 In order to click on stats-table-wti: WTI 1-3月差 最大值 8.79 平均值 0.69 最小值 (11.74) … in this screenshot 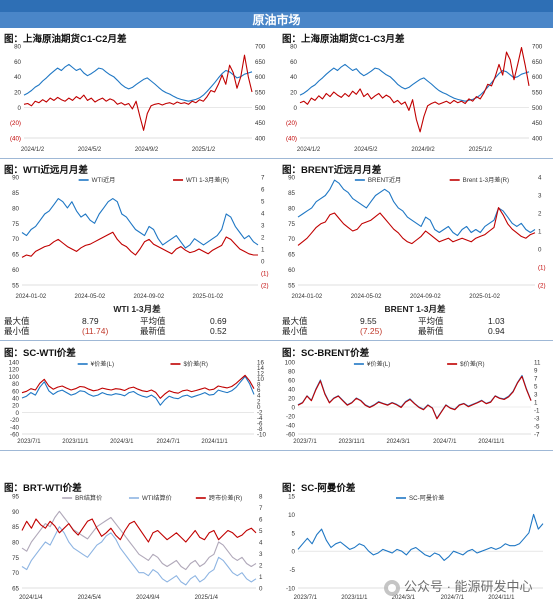, I will do `click(137, 319)`.